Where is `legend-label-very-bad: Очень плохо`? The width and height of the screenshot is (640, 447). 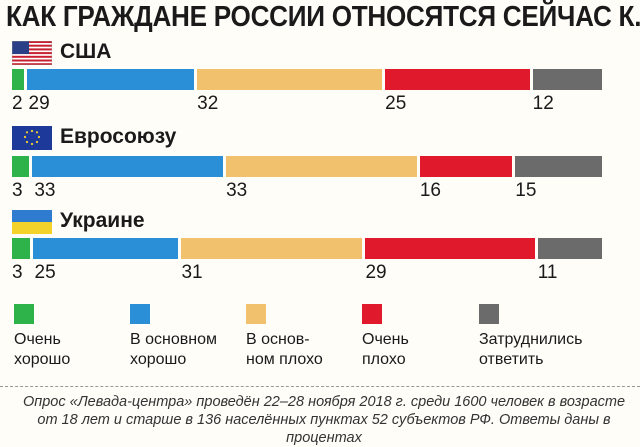
legend-label-very-bad: Очень плохо is located at coordinates (385, 349).